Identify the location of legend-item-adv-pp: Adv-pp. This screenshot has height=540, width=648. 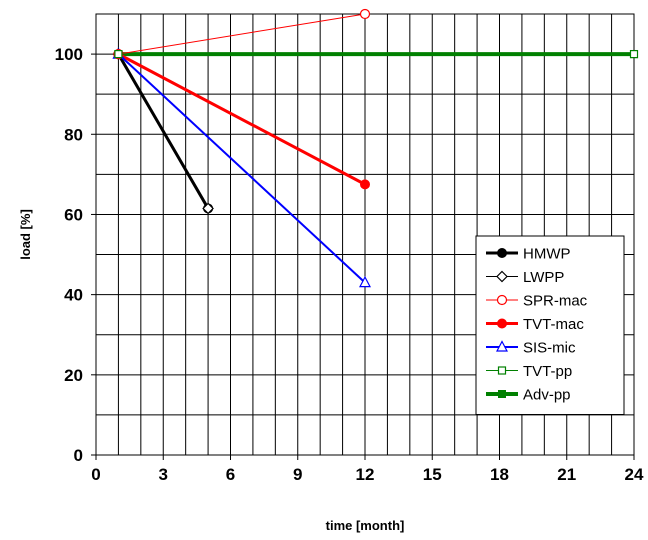
(528, 395).